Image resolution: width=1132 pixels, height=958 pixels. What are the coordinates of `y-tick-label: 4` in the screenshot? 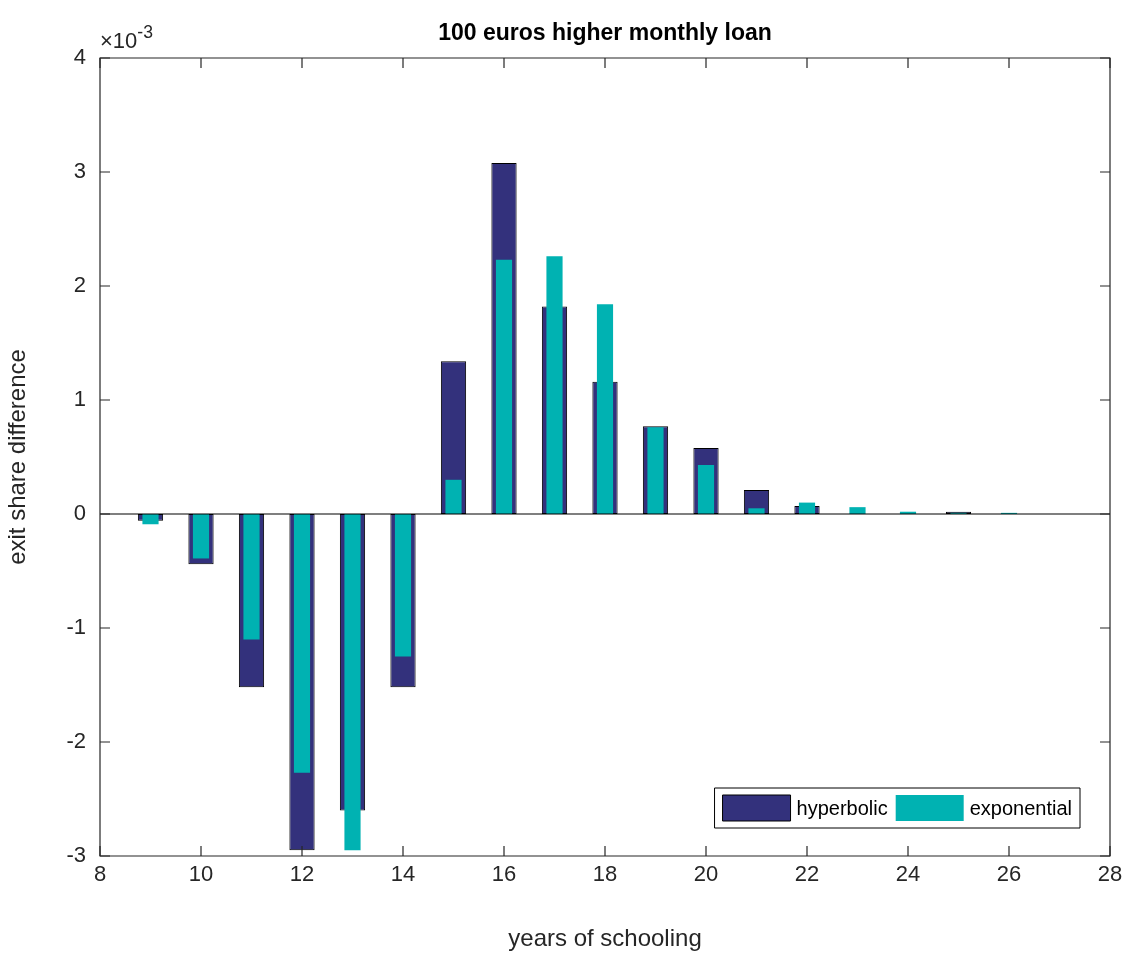 It's located at (79, 57).